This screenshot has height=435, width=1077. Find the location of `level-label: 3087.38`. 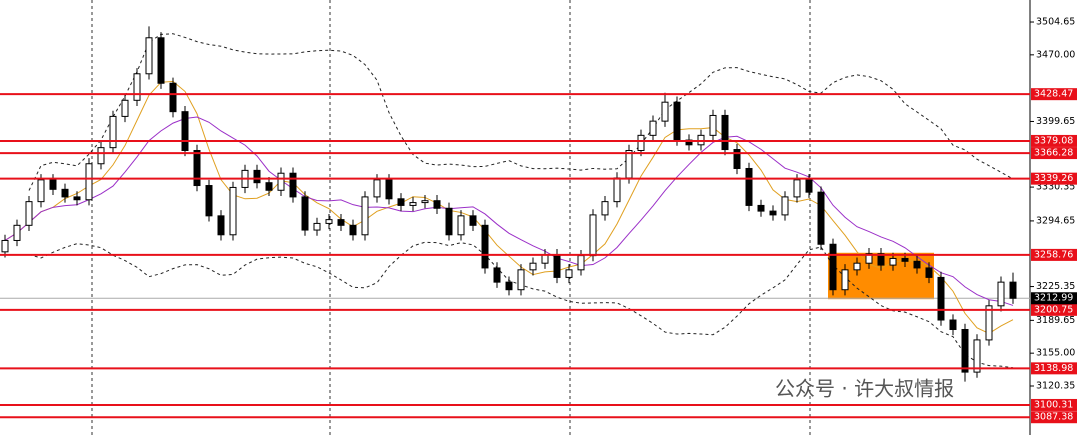

level-label: 3087.38 is located at coordinates (1053, 417).